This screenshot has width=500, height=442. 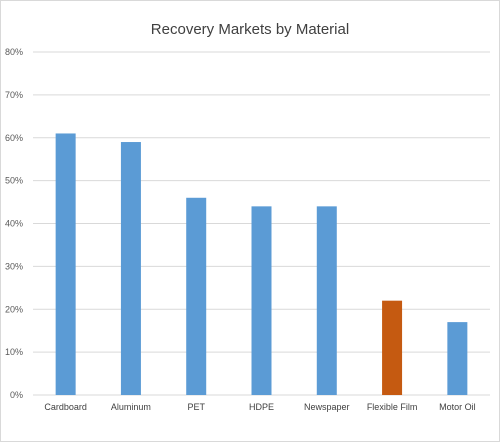 What do you see at coordinates (14, 181) in the screenshot?
I see `y-tick-label: 50%` at bounding box center [14, 181].